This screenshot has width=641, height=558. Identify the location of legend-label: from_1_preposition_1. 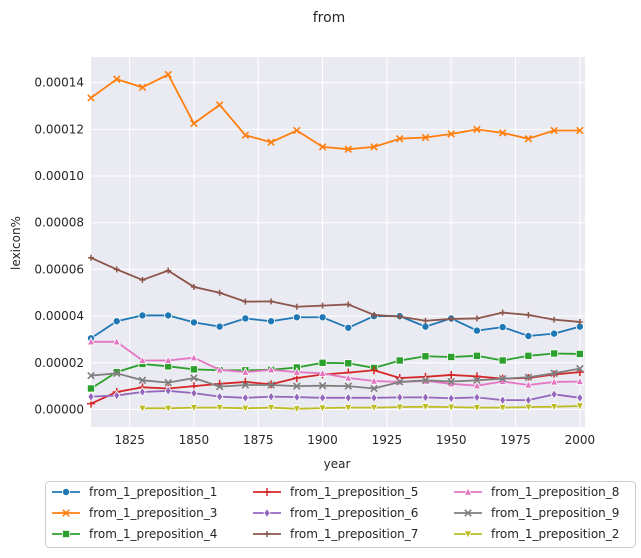
(153, 492).